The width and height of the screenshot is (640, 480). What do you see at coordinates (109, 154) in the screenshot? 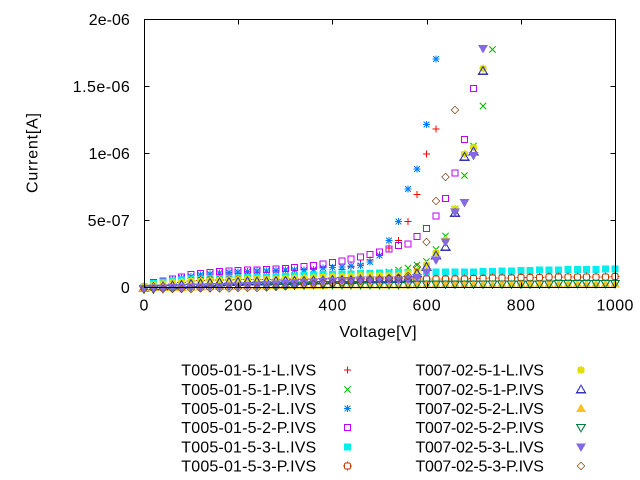
I see `svg-text: 1e-06` at bounding box center [109, 154].